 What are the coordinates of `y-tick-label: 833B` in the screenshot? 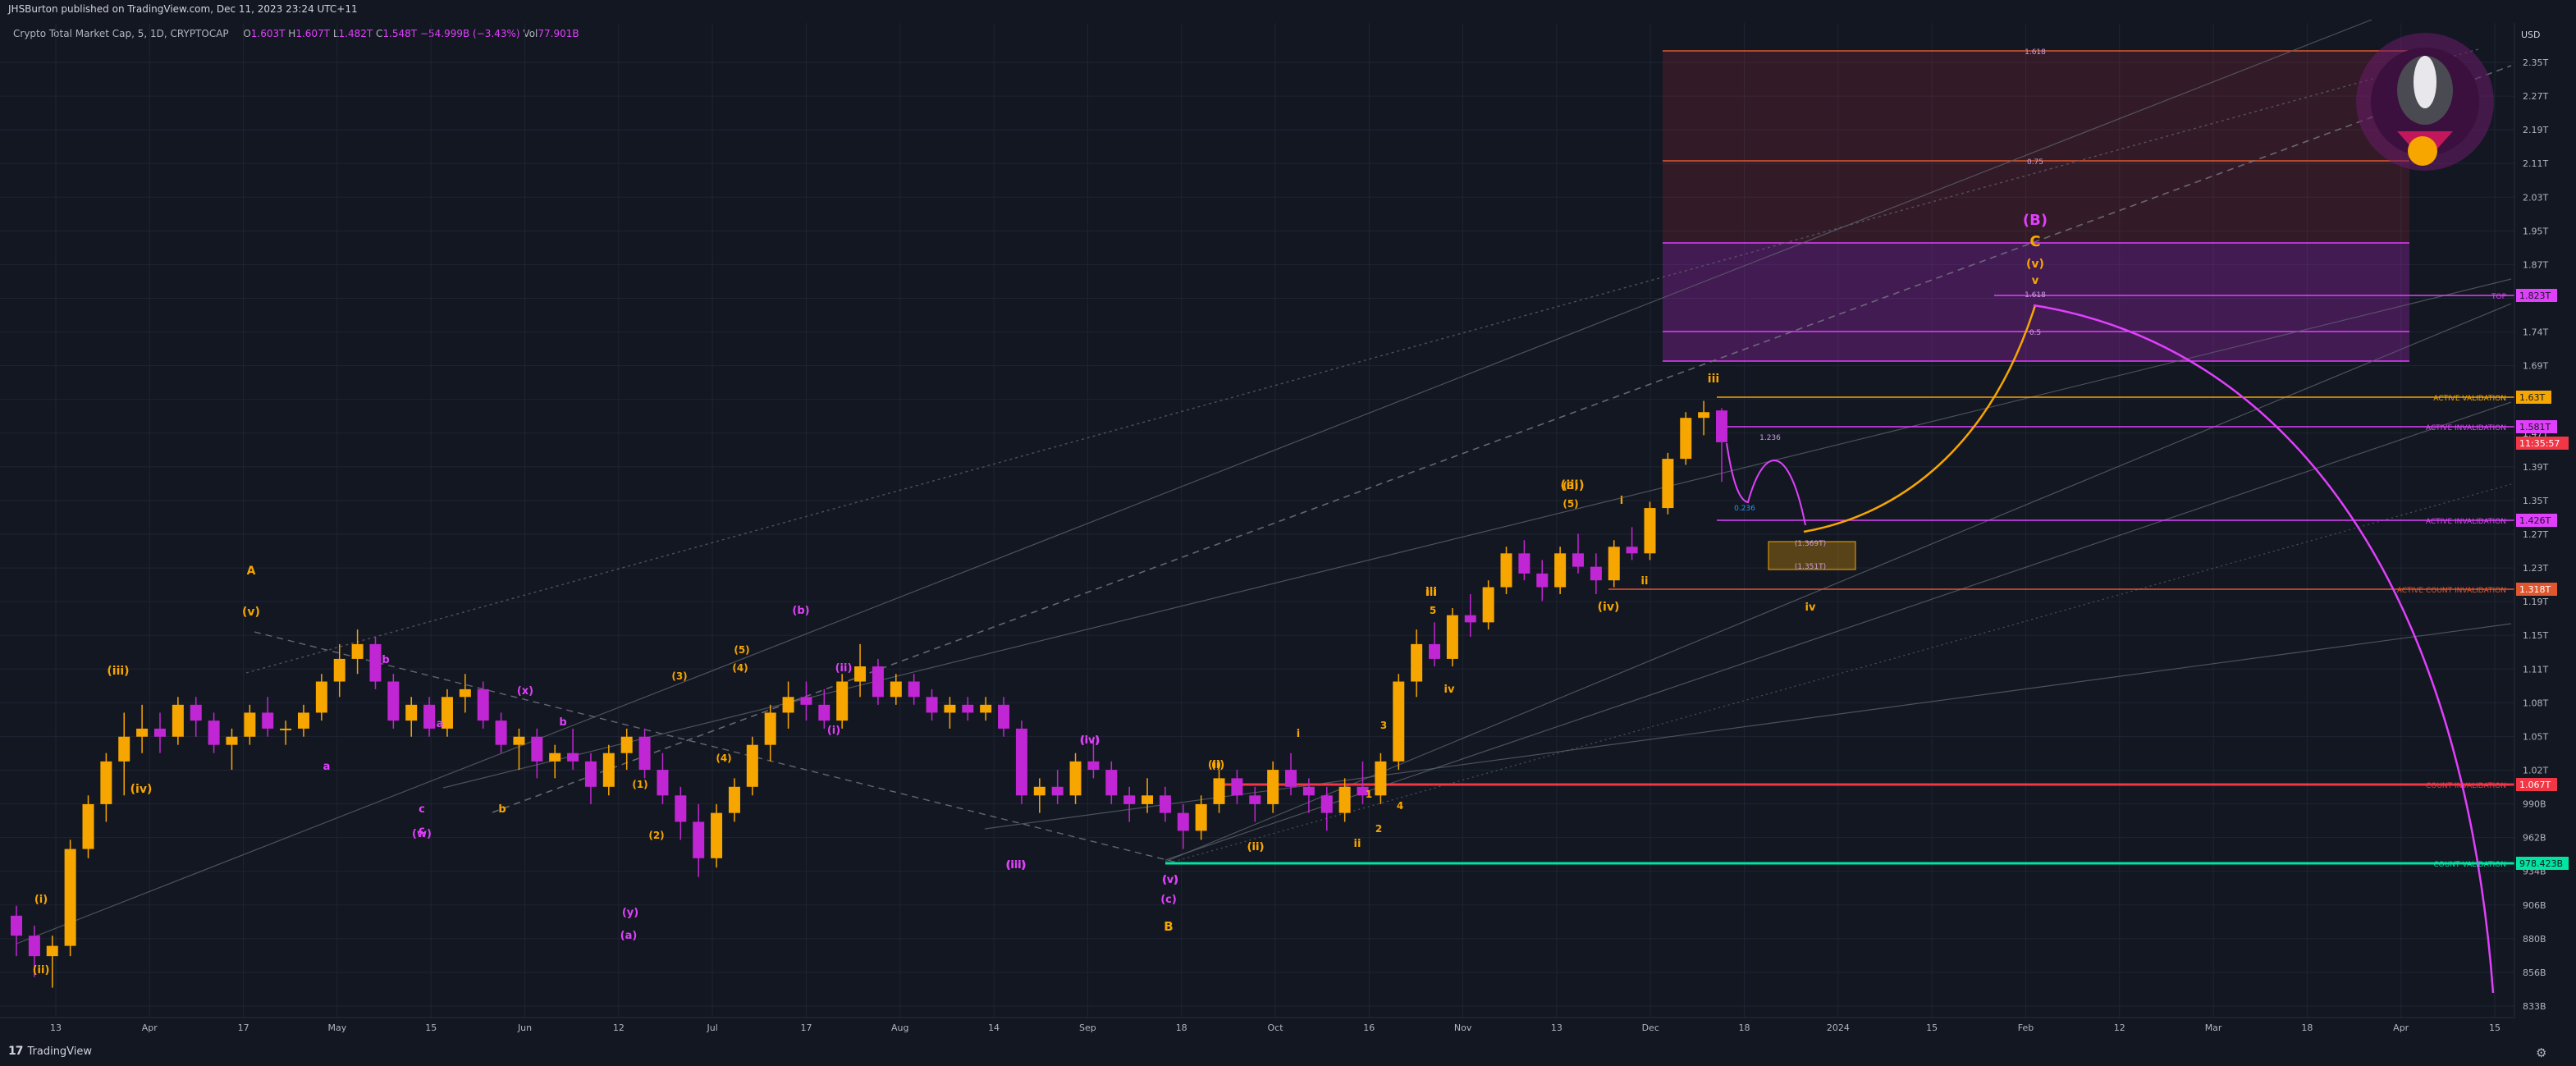 It's located at (2534, 1006).